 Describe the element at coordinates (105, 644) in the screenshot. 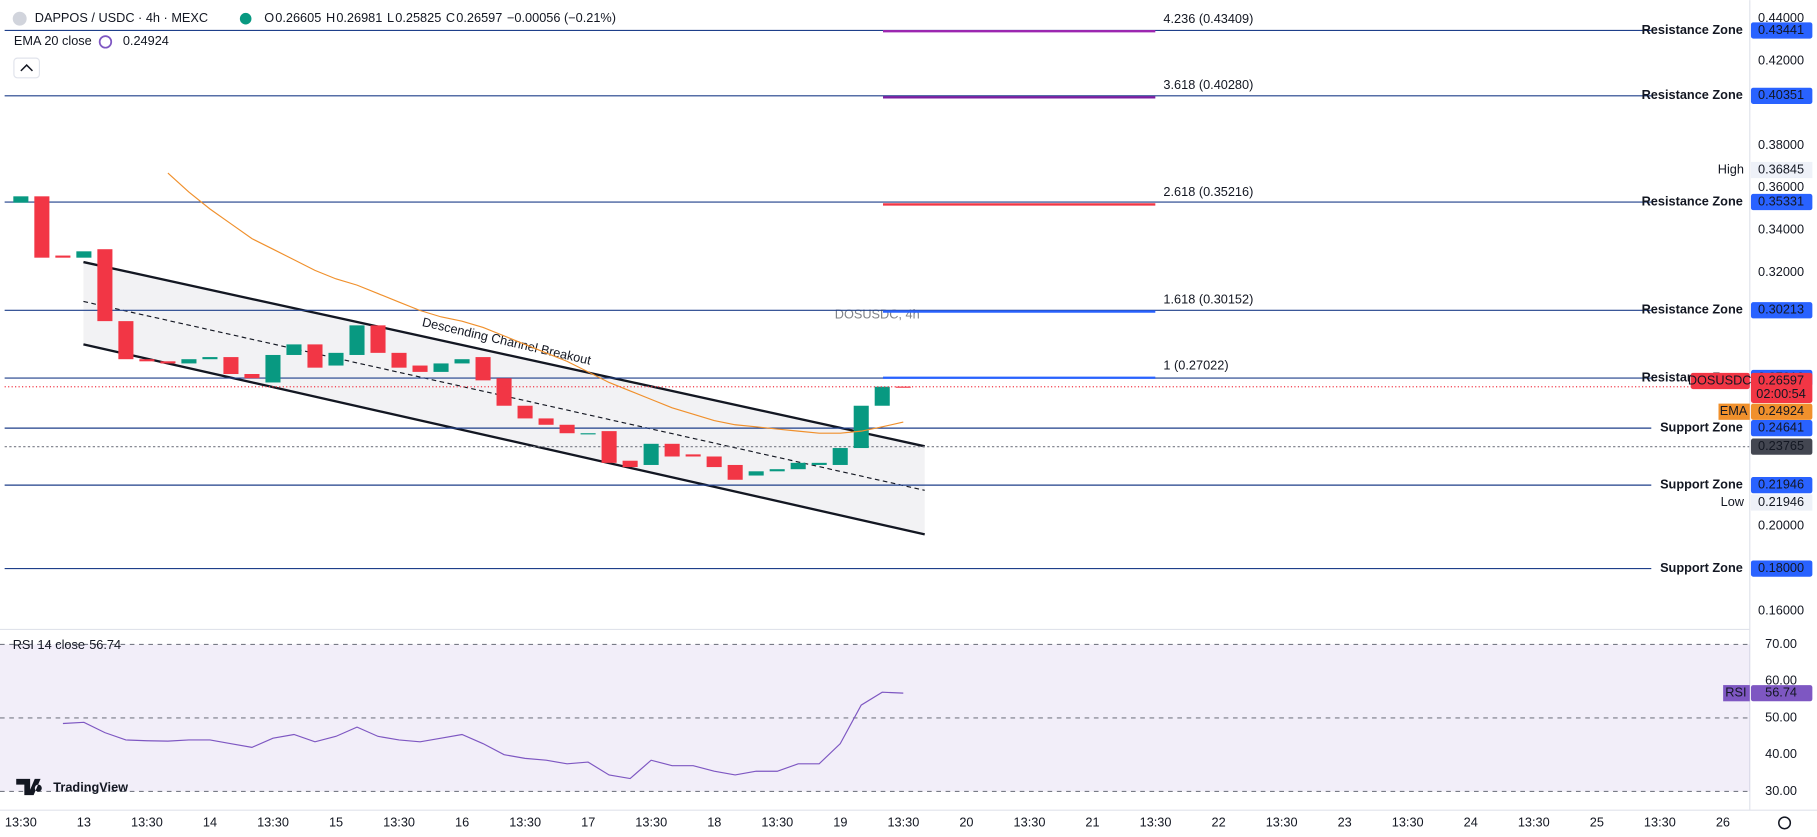

I see `rsi-legend-value: 56.74` at that location.